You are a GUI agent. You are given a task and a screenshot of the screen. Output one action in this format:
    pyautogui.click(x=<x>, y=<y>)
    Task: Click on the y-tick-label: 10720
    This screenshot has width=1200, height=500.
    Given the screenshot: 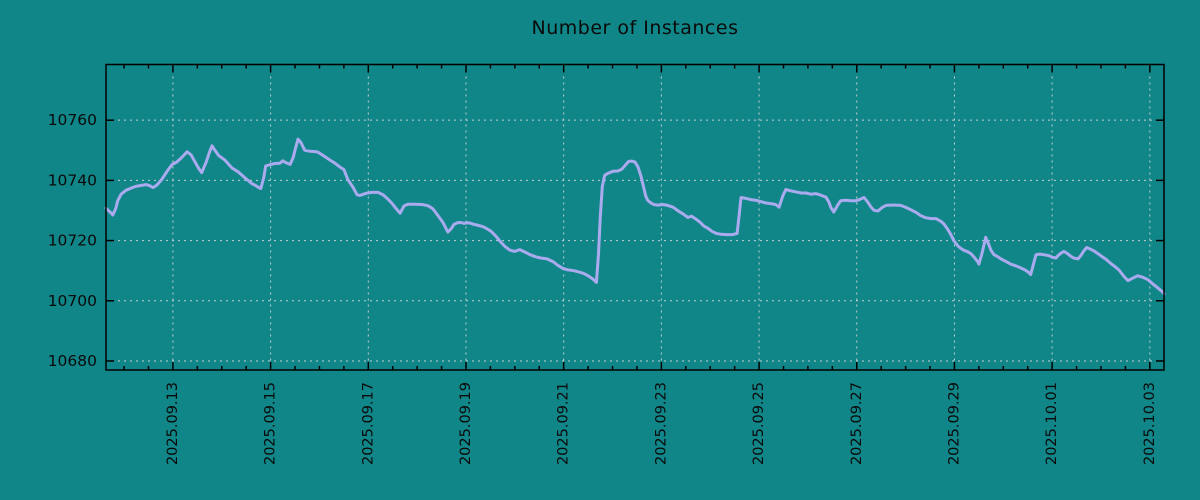 What is the action you would take?
    pyautogui.click(x=72, y=241)
    